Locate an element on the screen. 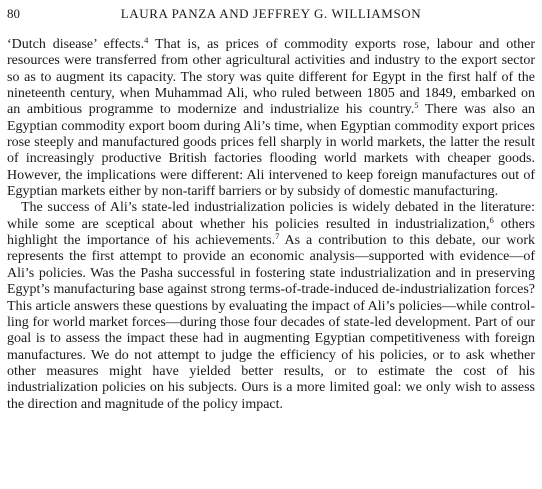 The image size is (542, 489). running-head: LAURA PANZA AND JEFFREY G. WILLIAMSON is located at coordinates (271, 13).